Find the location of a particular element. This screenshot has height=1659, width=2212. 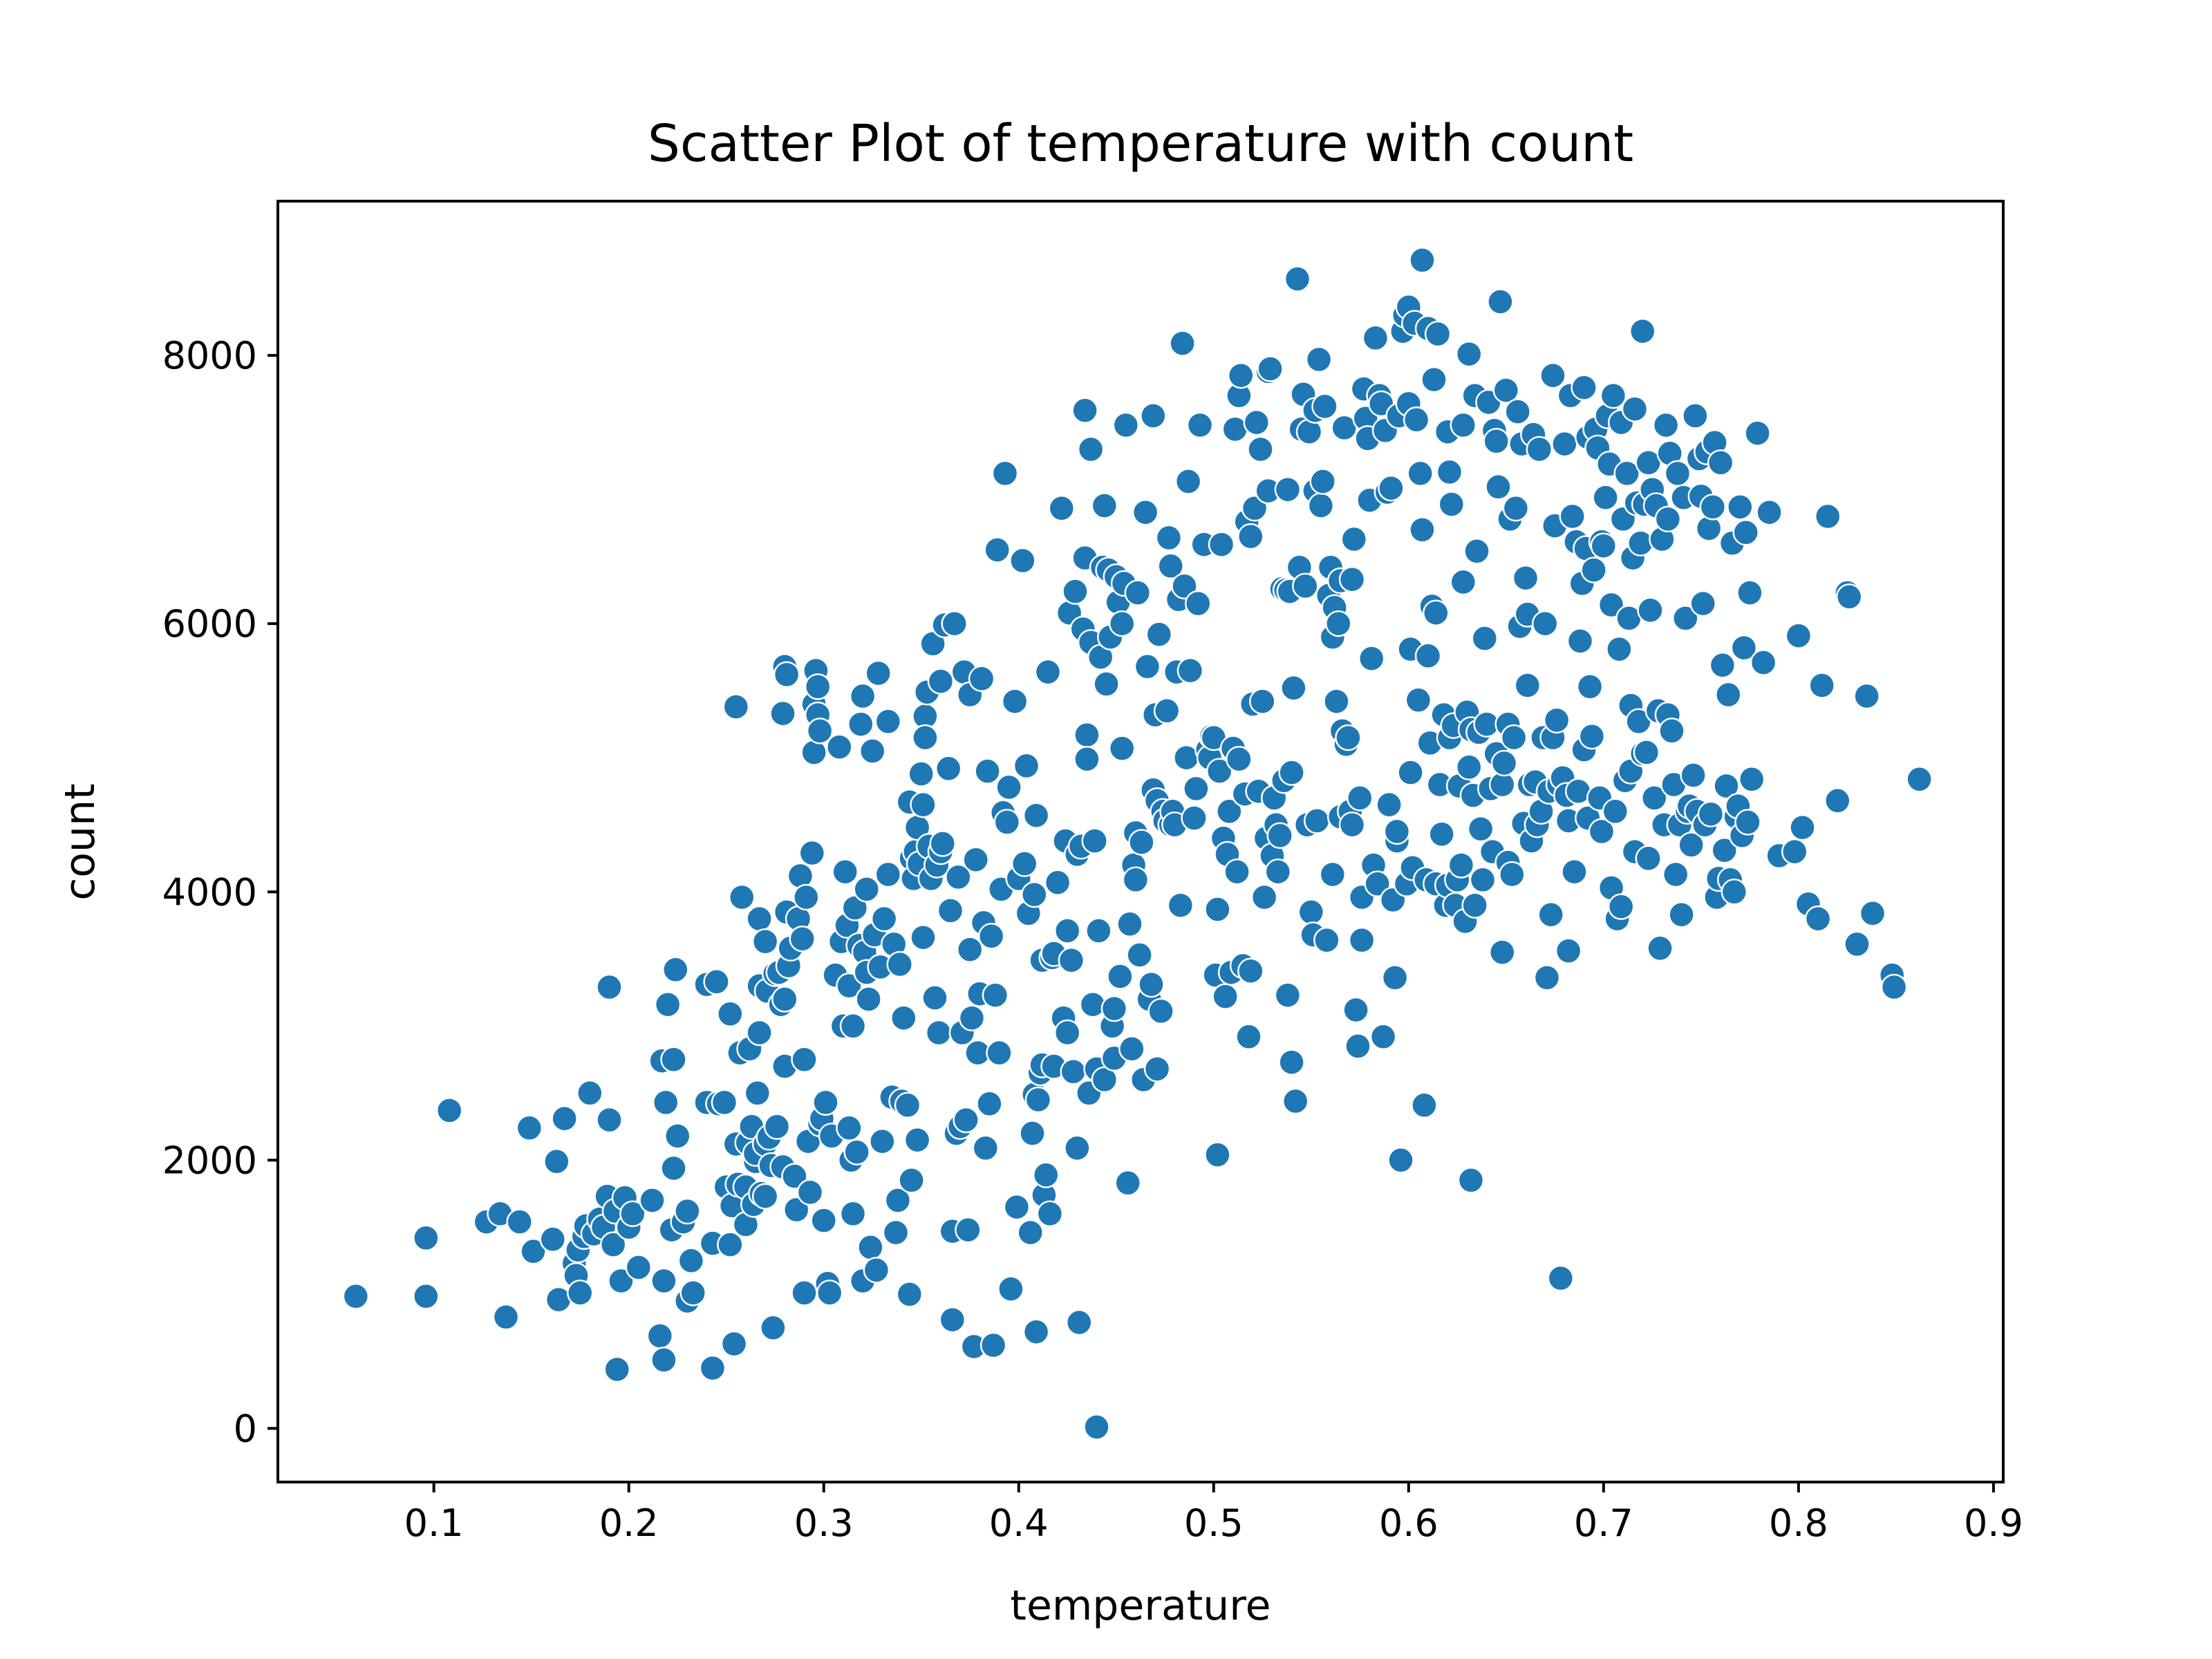

y-tick-label: 4000 is located at coordinates (209, 892).